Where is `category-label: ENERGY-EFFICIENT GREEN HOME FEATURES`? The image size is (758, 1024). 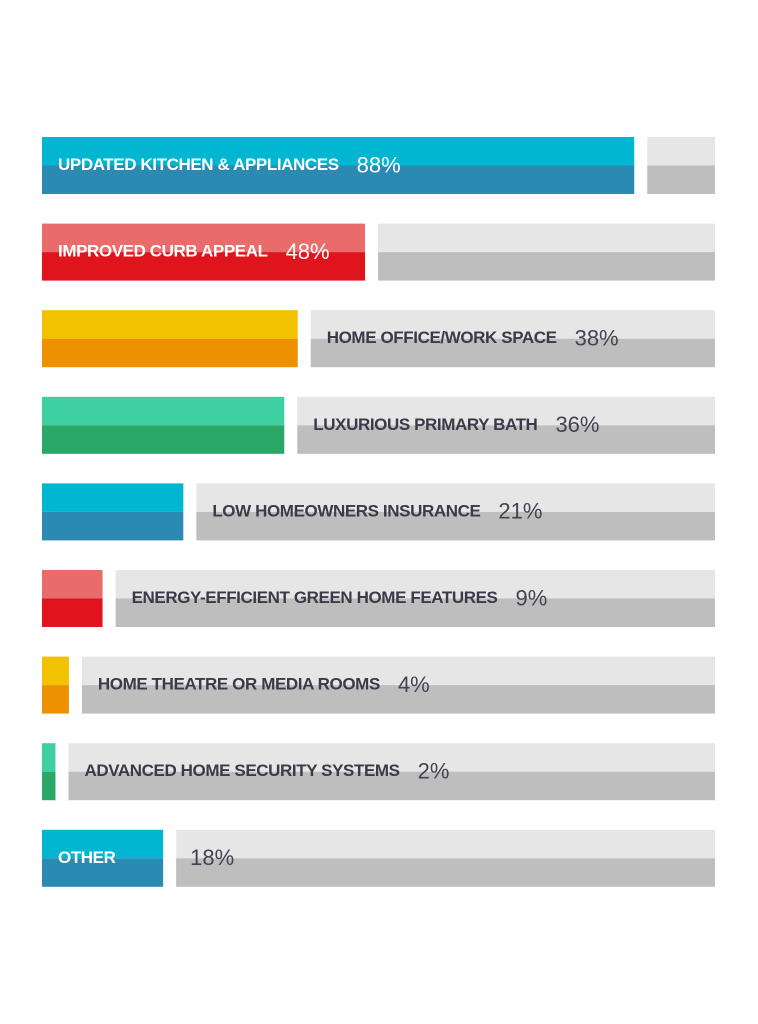
category-label: ENERGY-EFFICIENT GREEN HOME FEATURES is located at coordinates (315, 597).